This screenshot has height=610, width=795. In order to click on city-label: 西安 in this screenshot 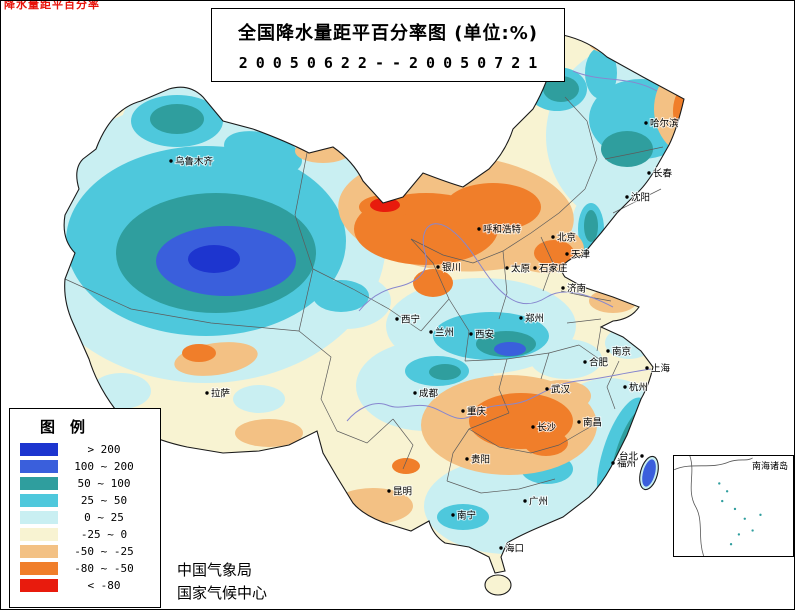, I will do `click(484, 335)`.